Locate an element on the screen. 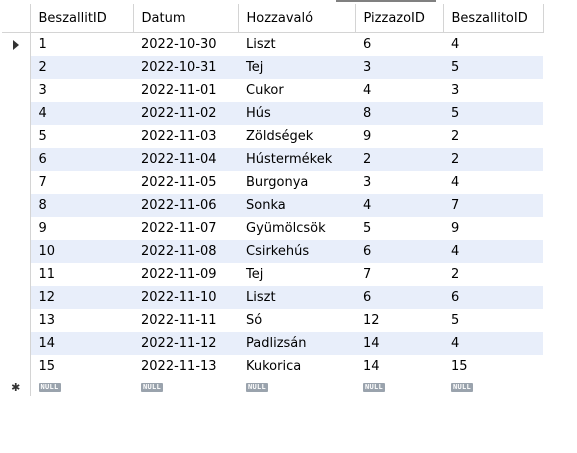 This screenshot has height=453, width=577. cell-datum: 2022-11-06 is located at coordinates (185, 205).